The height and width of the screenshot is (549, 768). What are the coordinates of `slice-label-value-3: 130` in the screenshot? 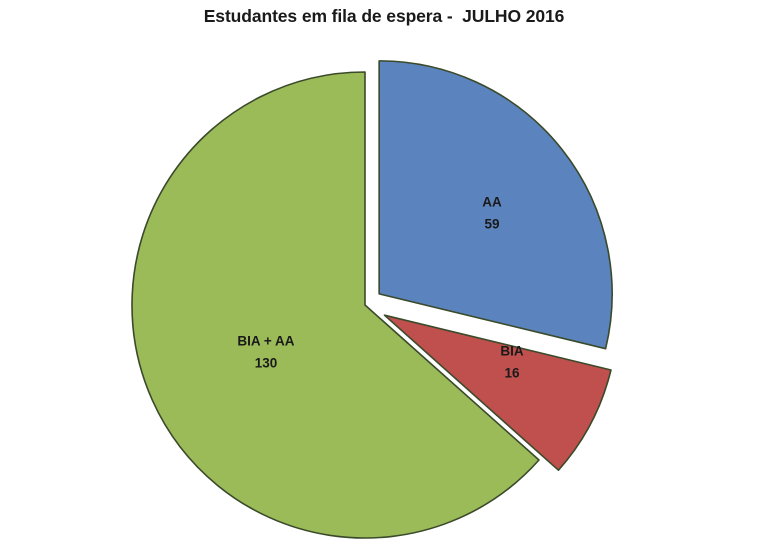 It's located at (266, 363).